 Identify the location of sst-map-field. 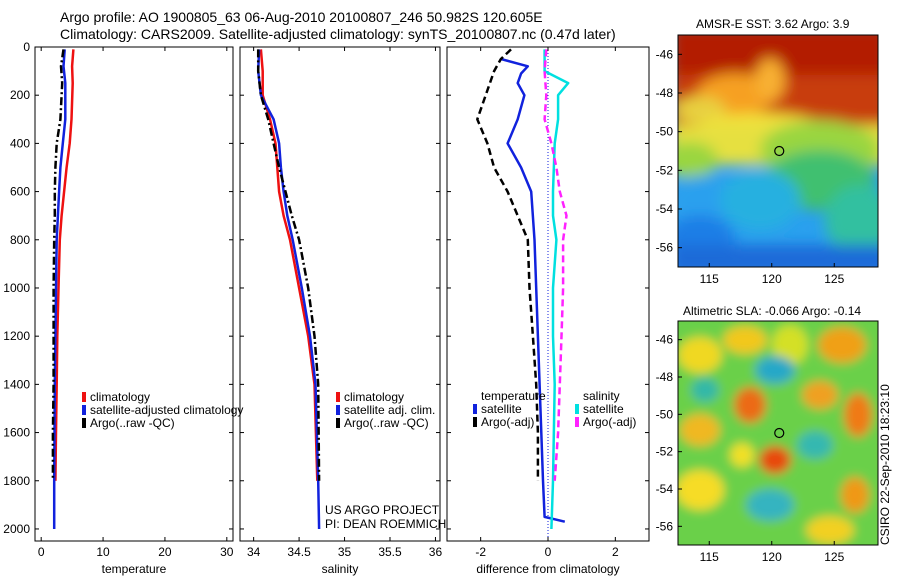
(778, 151).